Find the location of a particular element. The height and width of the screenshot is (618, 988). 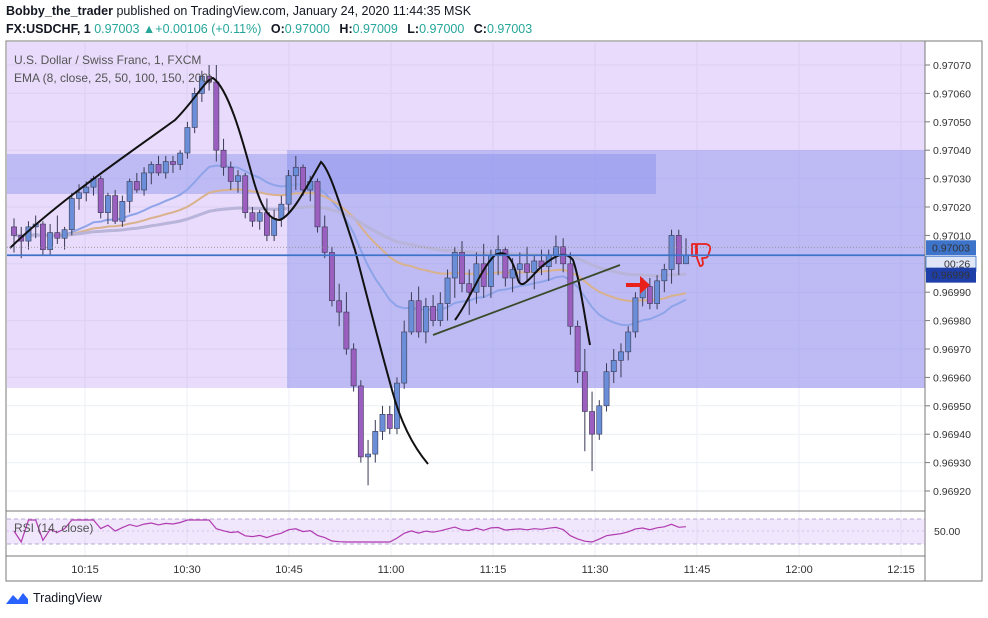

time-tick-label: 12:15 is located at coordinates (901, 570).